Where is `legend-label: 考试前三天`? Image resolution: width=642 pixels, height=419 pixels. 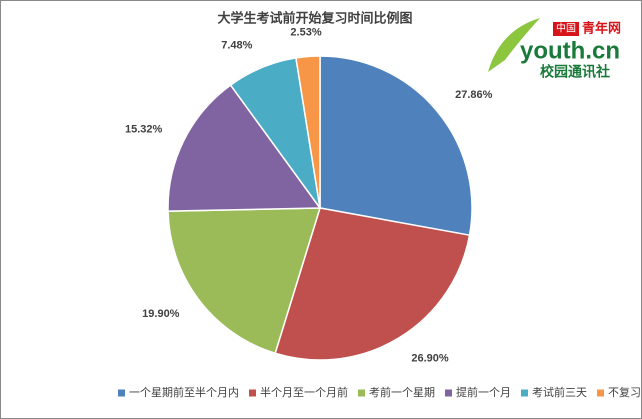 legend-label: 考试前三天 is located at coordinates (559, 392).